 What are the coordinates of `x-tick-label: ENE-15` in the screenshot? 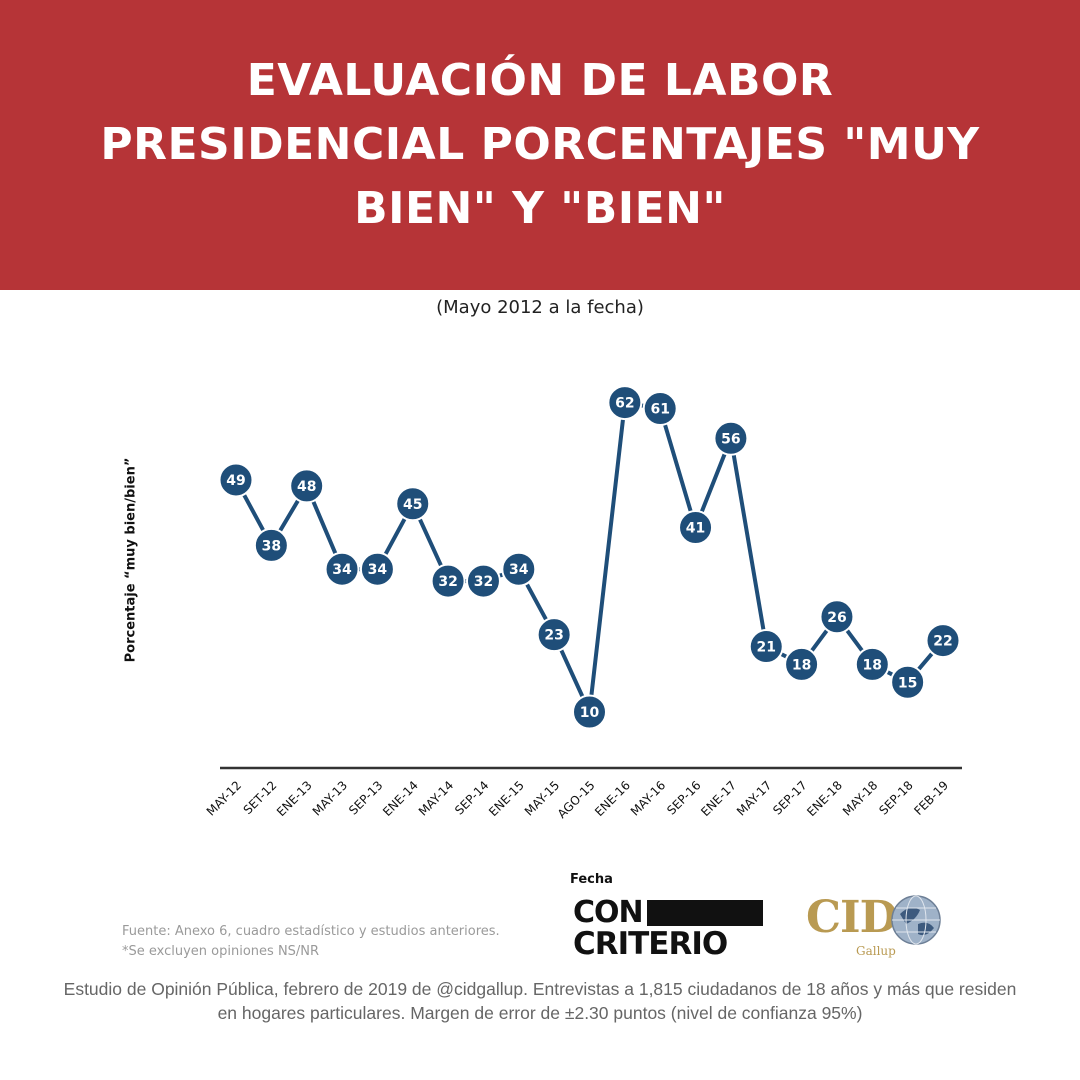 It's located at (506, 798).